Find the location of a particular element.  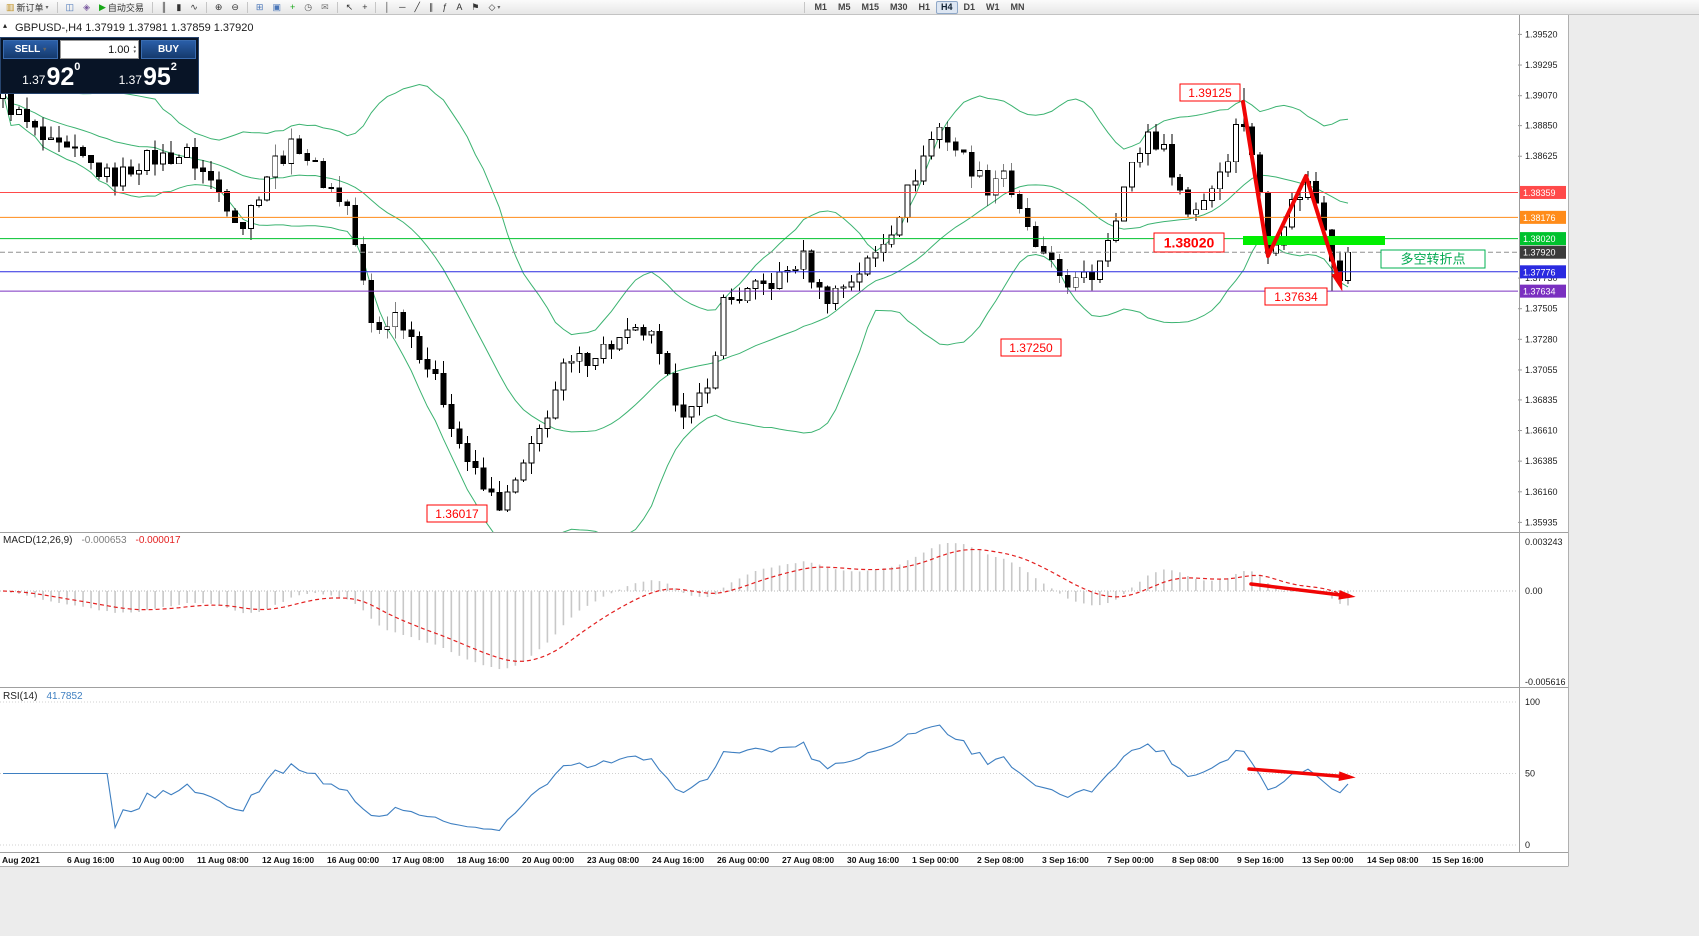

tile-windows-button: ⊞ is located at coordinates (260, 7).